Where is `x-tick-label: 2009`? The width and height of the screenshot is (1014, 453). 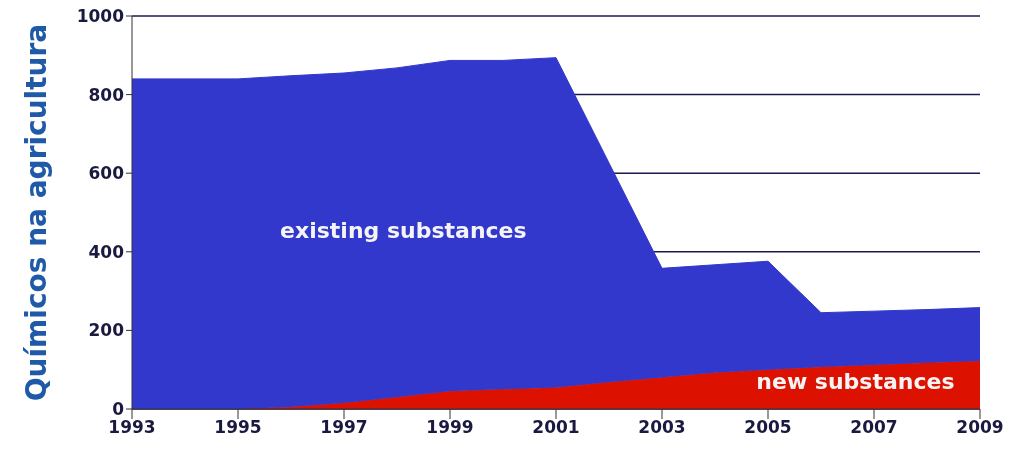
x-tick-label: 2009 is located at coordinates (980, 427).